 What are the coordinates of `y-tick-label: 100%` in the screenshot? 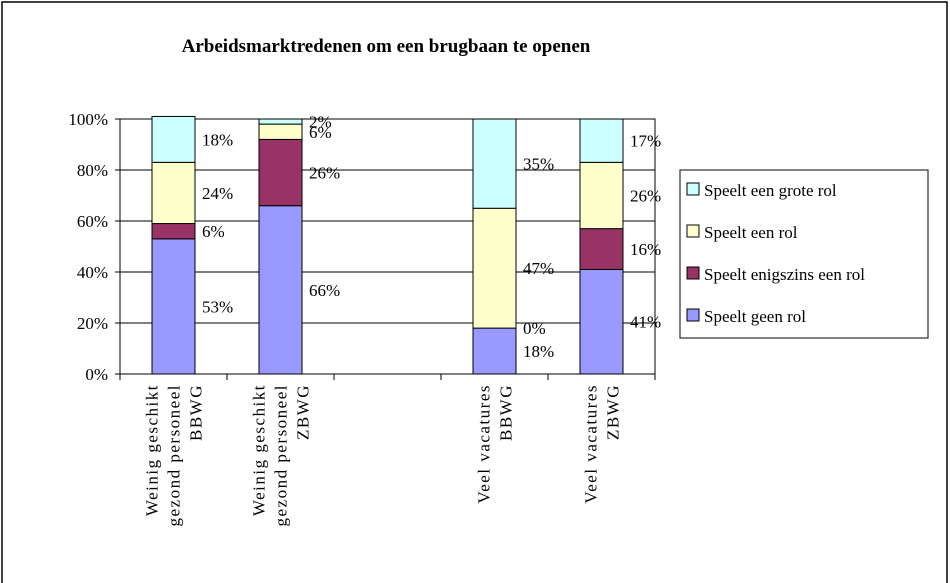 It's located at (88, 119).